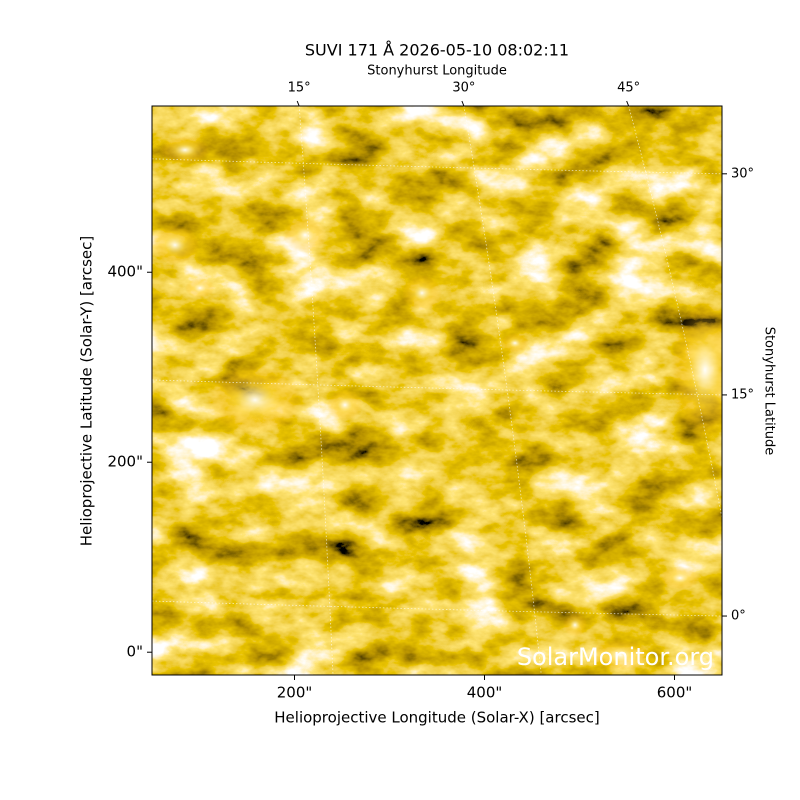 The width and height of the screenshot is (800, 800). Describe the element at coordinates (485, 693) in the screenshot. I see `x-tick-label: 400"` at that location.